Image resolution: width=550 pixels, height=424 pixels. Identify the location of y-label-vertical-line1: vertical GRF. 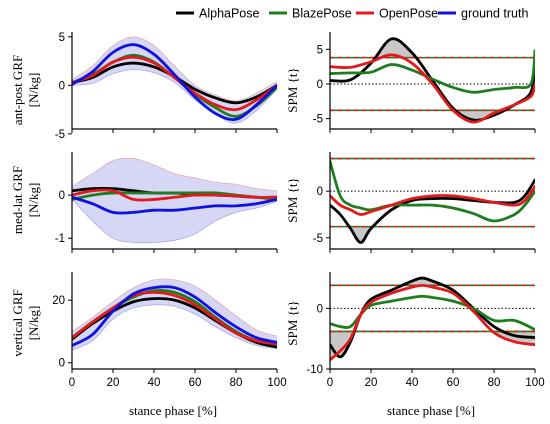
(17, 323).